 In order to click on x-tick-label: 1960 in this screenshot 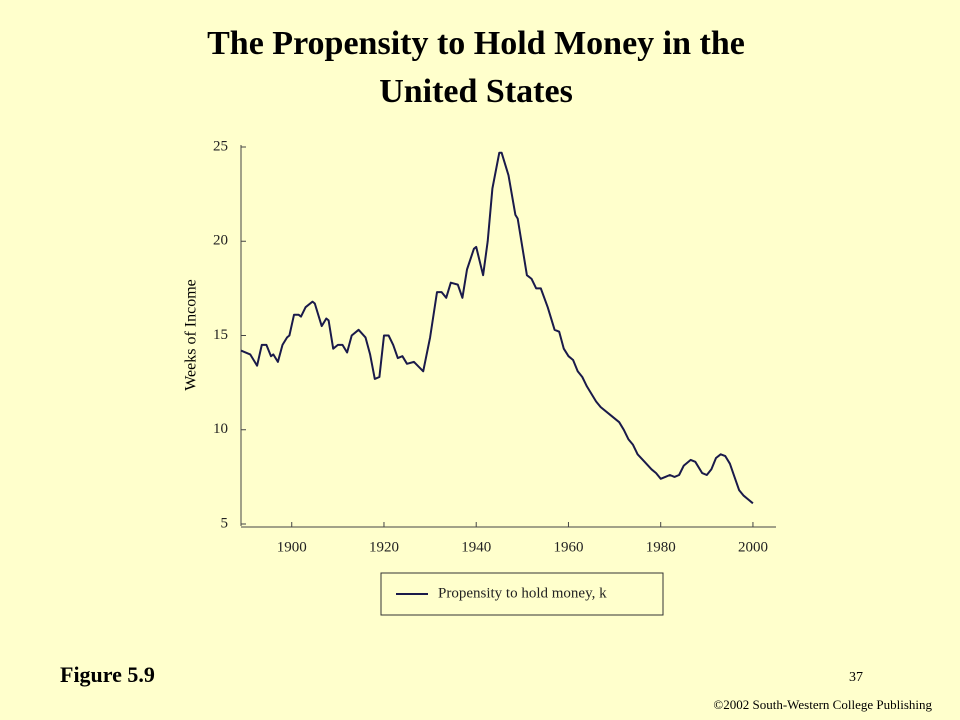, I will do `click(568, 547)`.